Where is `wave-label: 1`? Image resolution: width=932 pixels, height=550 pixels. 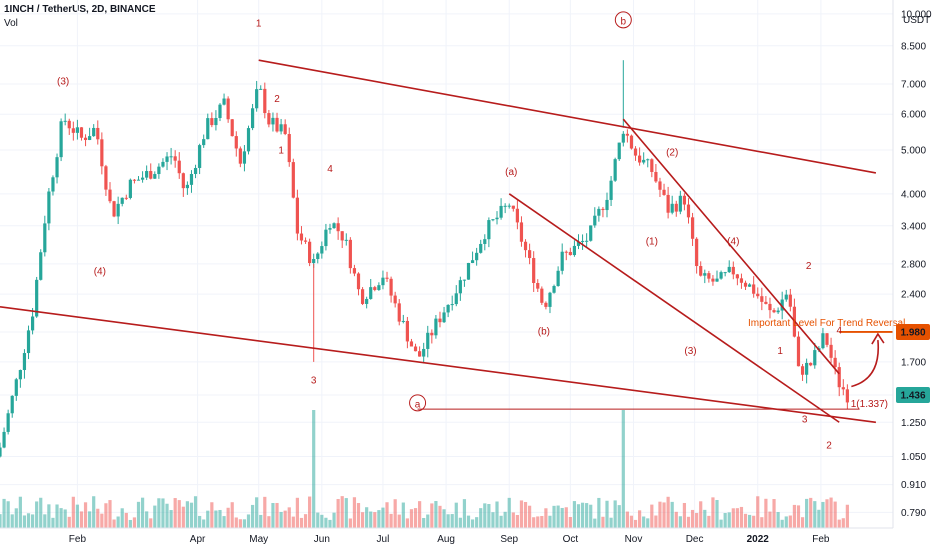 wave-label: 1 is located at coordinates (259, 23).